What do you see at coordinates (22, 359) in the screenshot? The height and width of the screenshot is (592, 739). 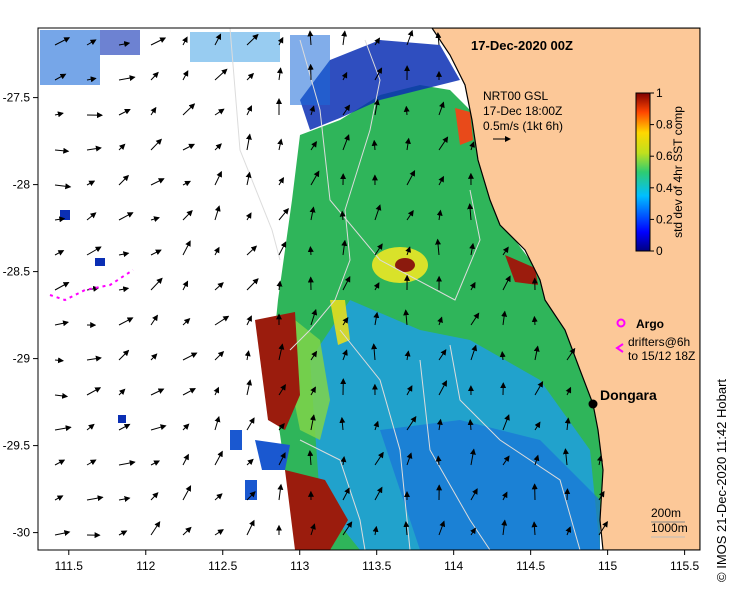 I see `y-tick-label: -29` at bounding box center [22, 359].